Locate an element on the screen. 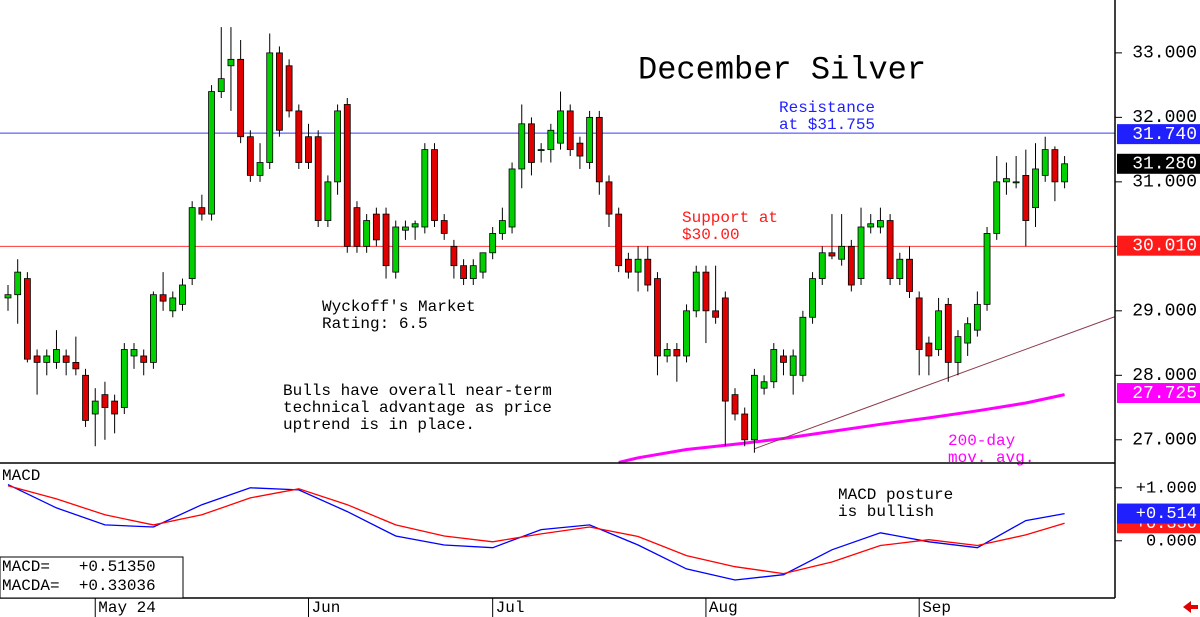 The height and width of the screenshot is (617, 1200). panel-label: MACD is located at coordinates (21, 476).